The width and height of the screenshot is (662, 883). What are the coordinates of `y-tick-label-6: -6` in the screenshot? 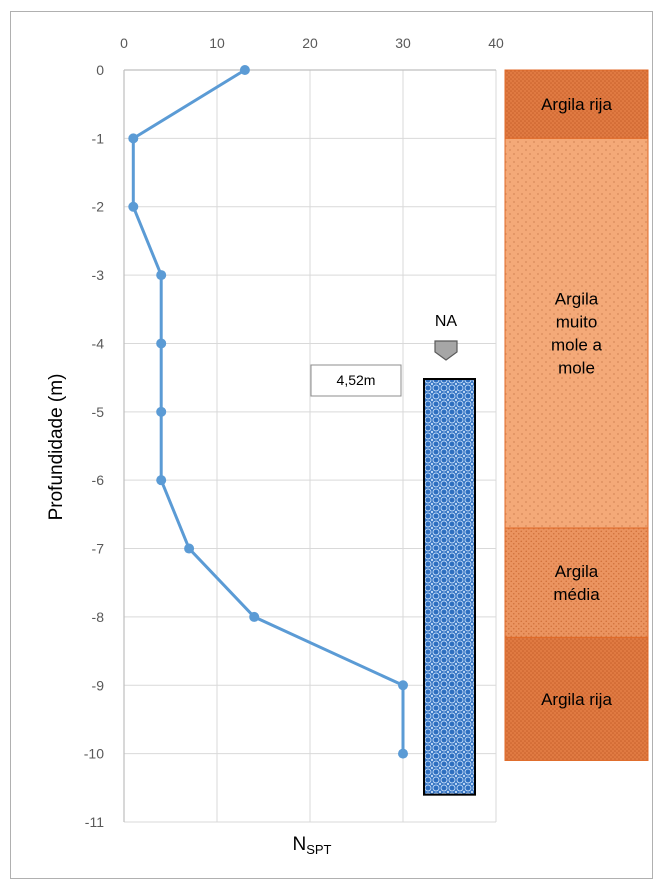 It's located at (98, 480).